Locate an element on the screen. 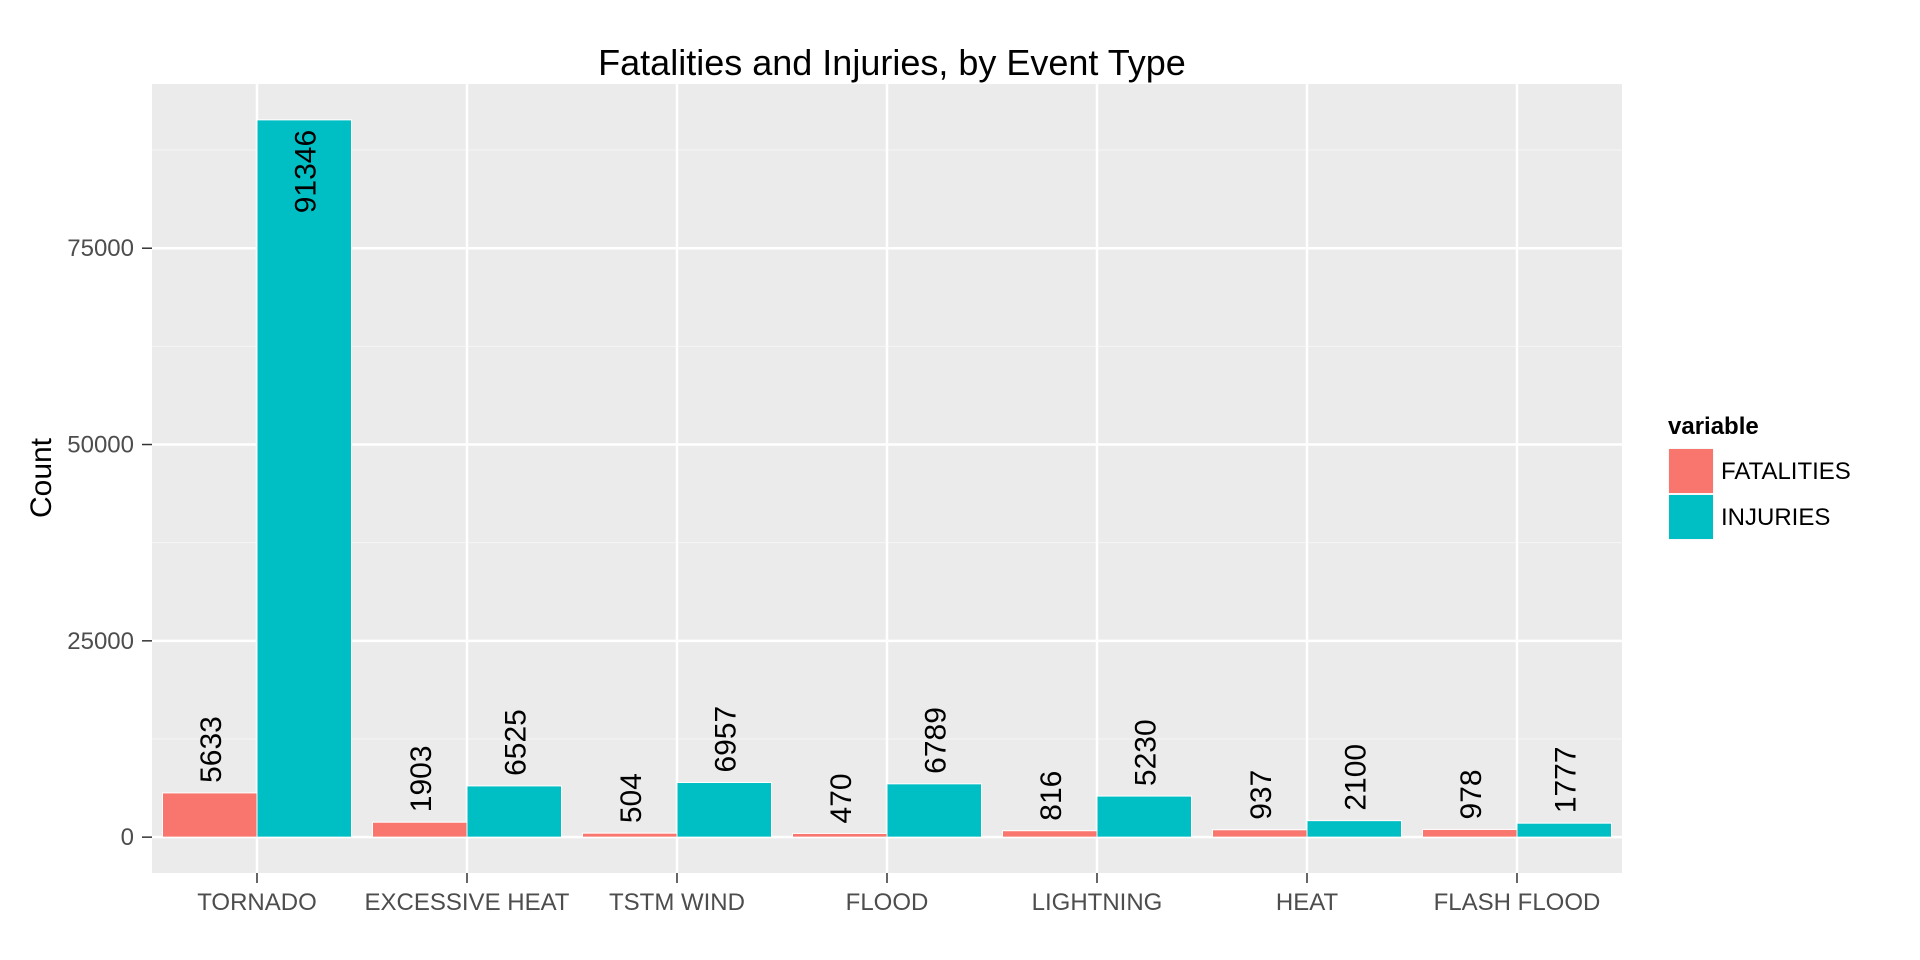 The width and height of the screenshot is (1920, 960). x-tick-label: TORNADO is located at coordinates (257, 902).